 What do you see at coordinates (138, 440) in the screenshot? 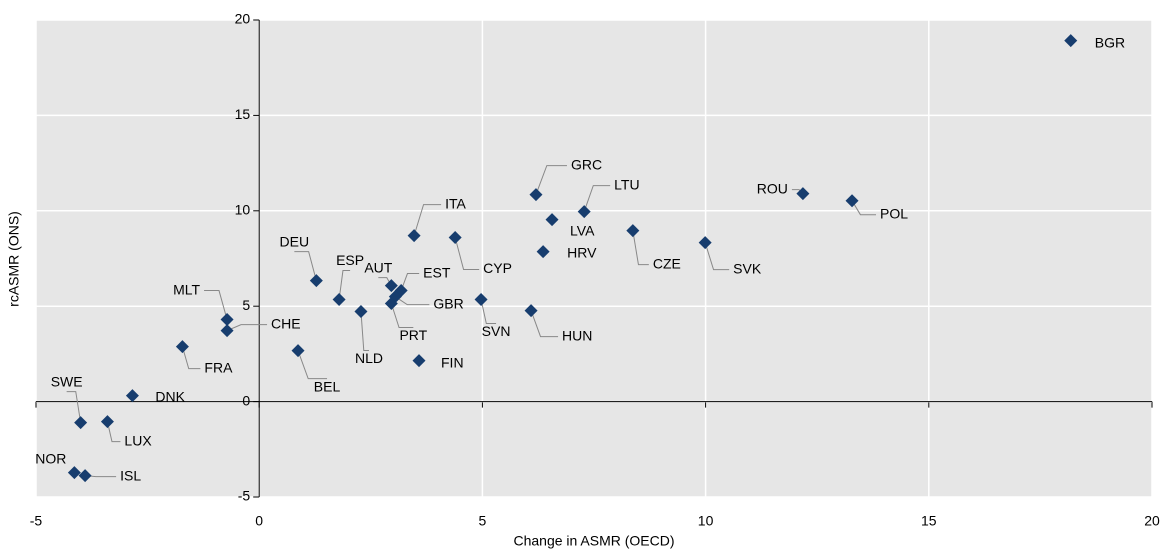
I see `point-label: LUX` at bounding box center [138, 440].